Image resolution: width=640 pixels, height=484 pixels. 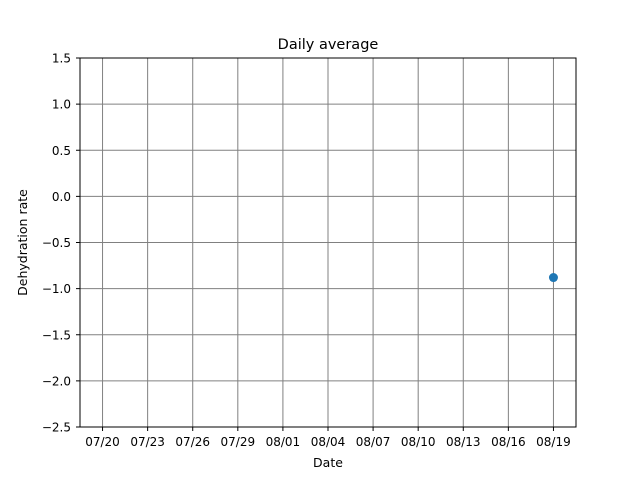 I want to click on x-tick-label: 08/10, so click(x=418, y=442).